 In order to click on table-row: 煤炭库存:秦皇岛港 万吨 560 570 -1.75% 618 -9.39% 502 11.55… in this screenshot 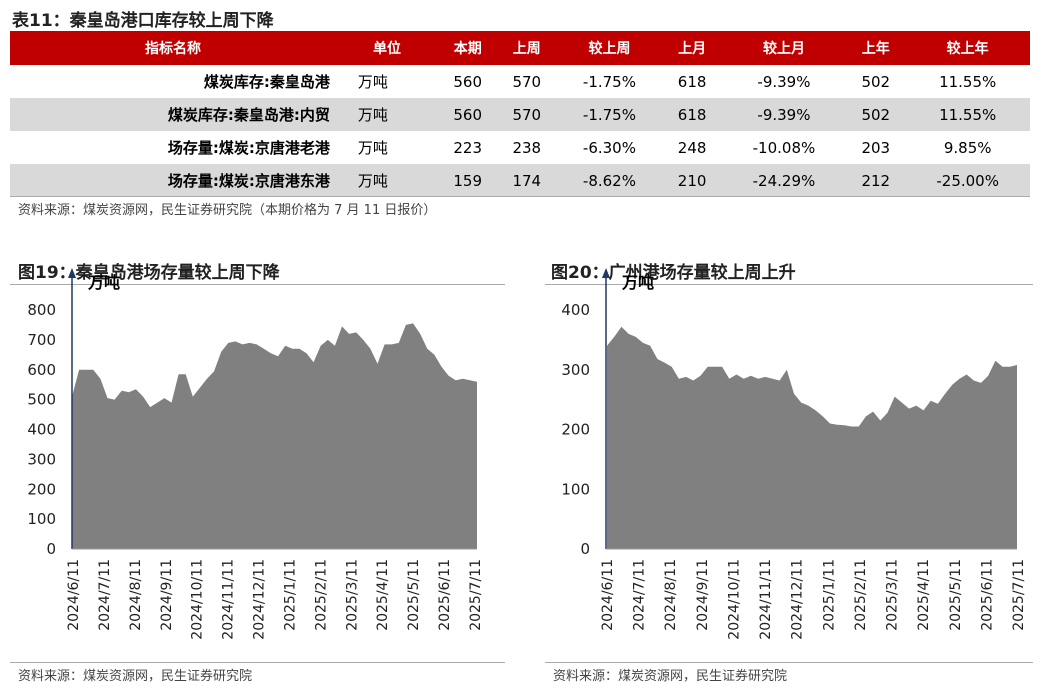, I will do `click(520, 81)`.